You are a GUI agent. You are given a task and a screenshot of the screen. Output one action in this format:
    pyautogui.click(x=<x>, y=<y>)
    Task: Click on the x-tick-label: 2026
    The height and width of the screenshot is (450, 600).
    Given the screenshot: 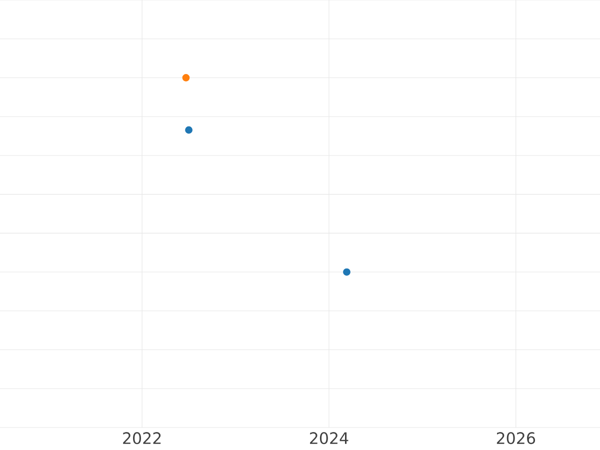 What is the action you would take?
    pyautogui.click(x=516, y=438)
    